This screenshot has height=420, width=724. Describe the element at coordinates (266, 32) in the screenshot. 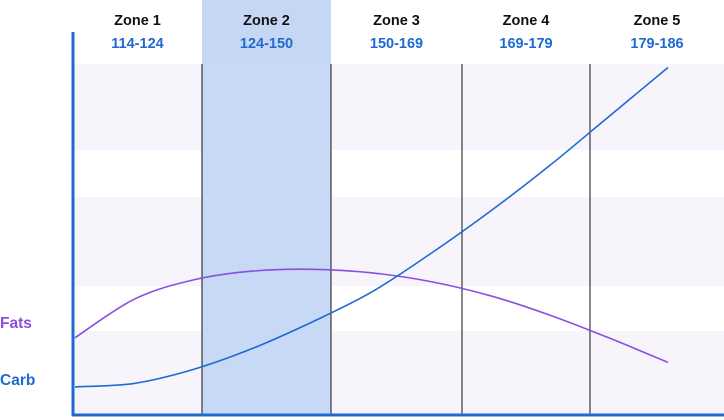

I see `highlighted-zone-header` at that location.